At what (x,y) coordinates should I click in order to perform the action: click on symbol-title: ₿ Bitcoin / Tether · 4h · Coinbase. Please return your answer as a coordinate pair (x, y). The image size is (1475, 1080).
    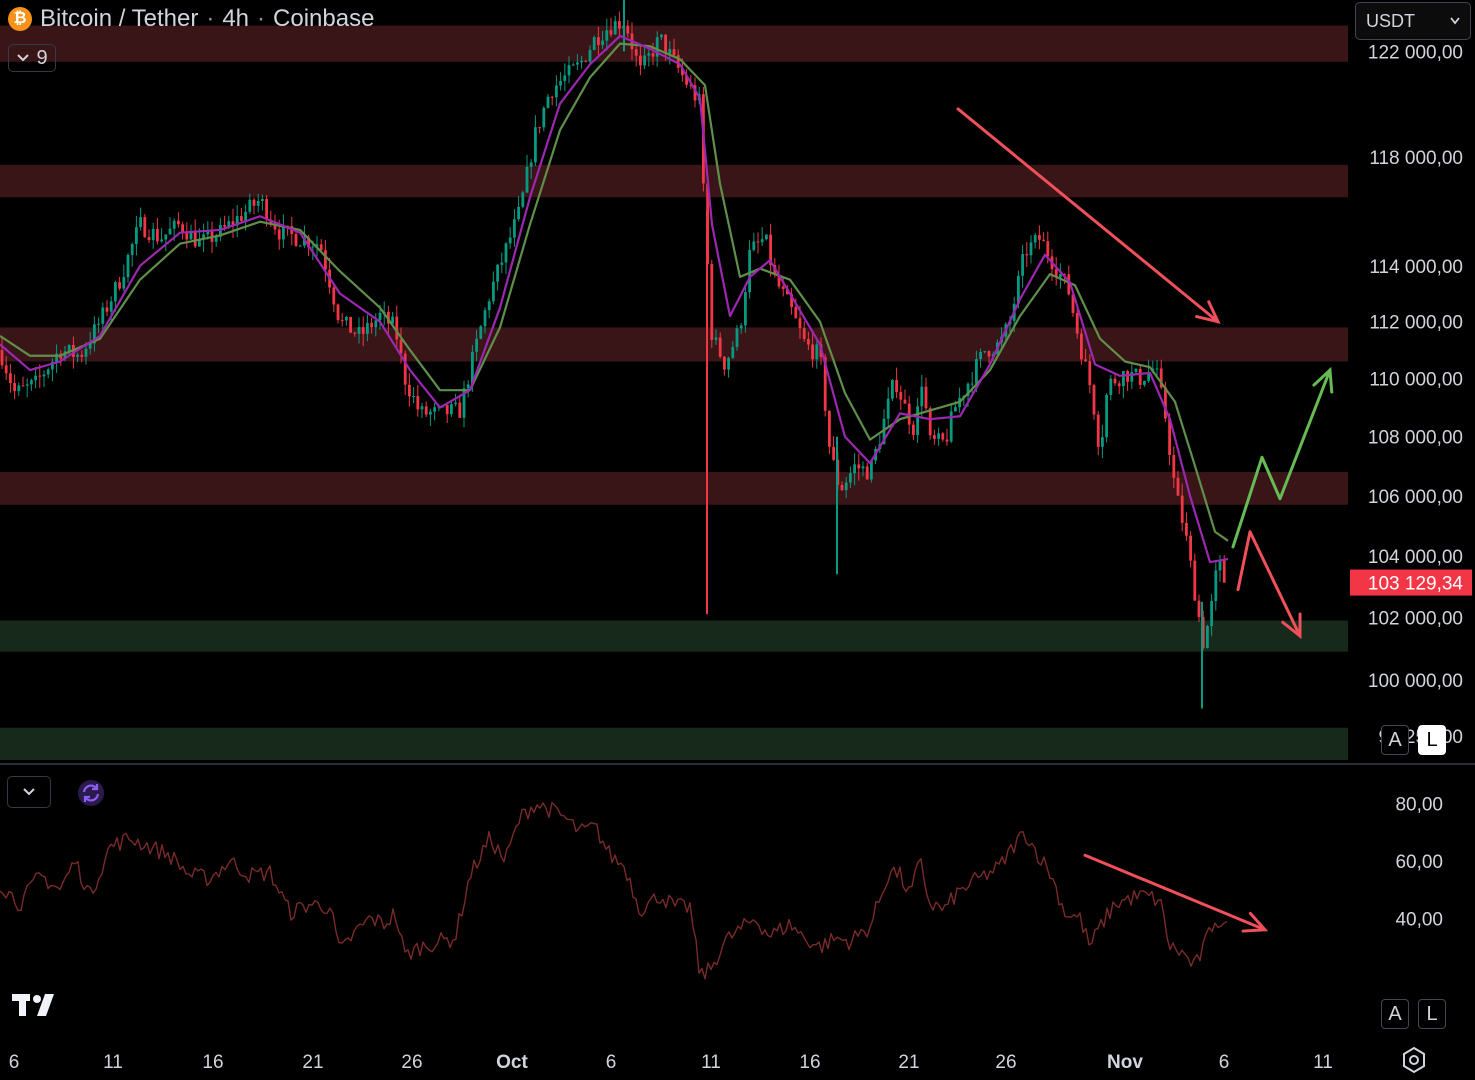
    Looking at the image, I should click on (191, 19).